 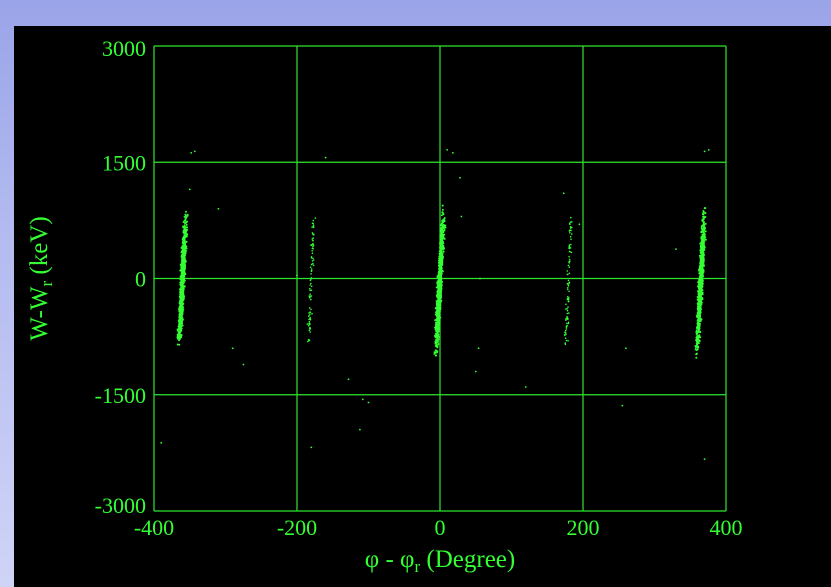 I want to click on x-tick-label: 200, so click(x=583, y=527).